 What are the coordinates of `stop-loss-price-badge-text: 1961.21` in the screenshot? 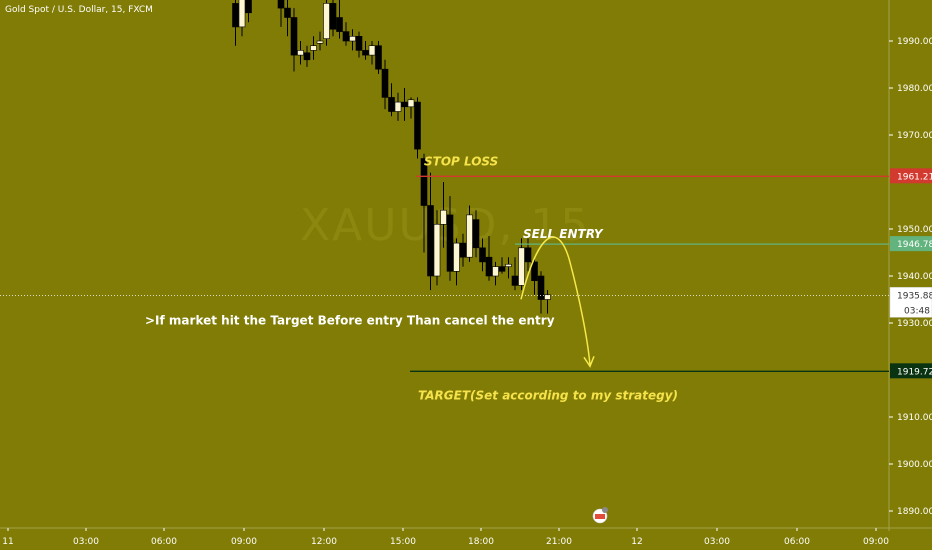 It's located at (914, 177).